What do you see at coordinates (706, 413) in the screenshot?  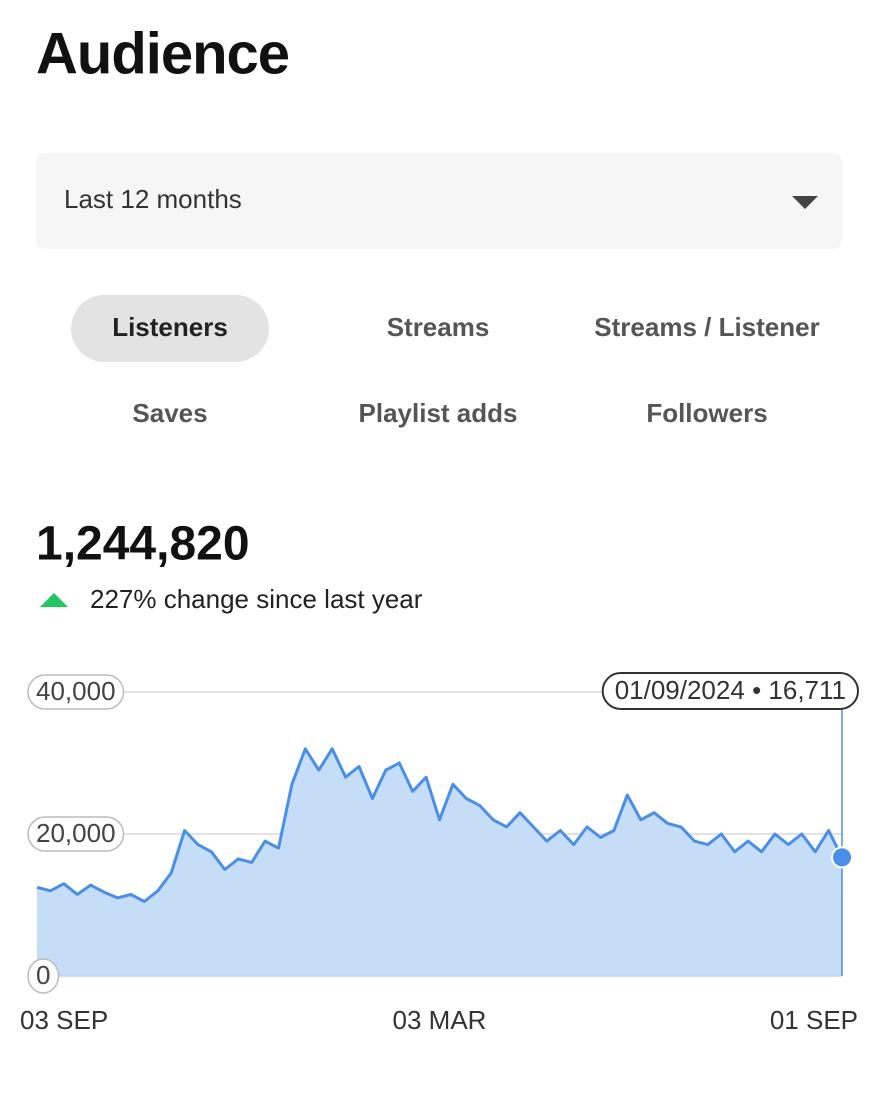 I see `tab: Followers` at bounding box center [706, 413].